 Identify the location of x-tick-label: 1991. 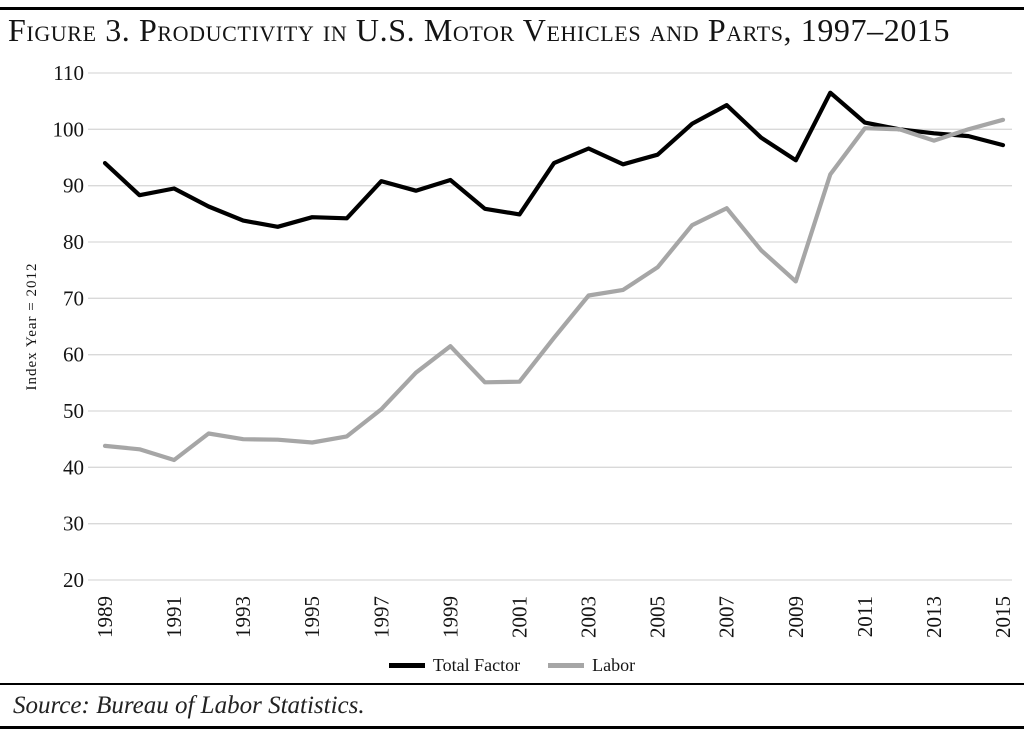
(174, 617).